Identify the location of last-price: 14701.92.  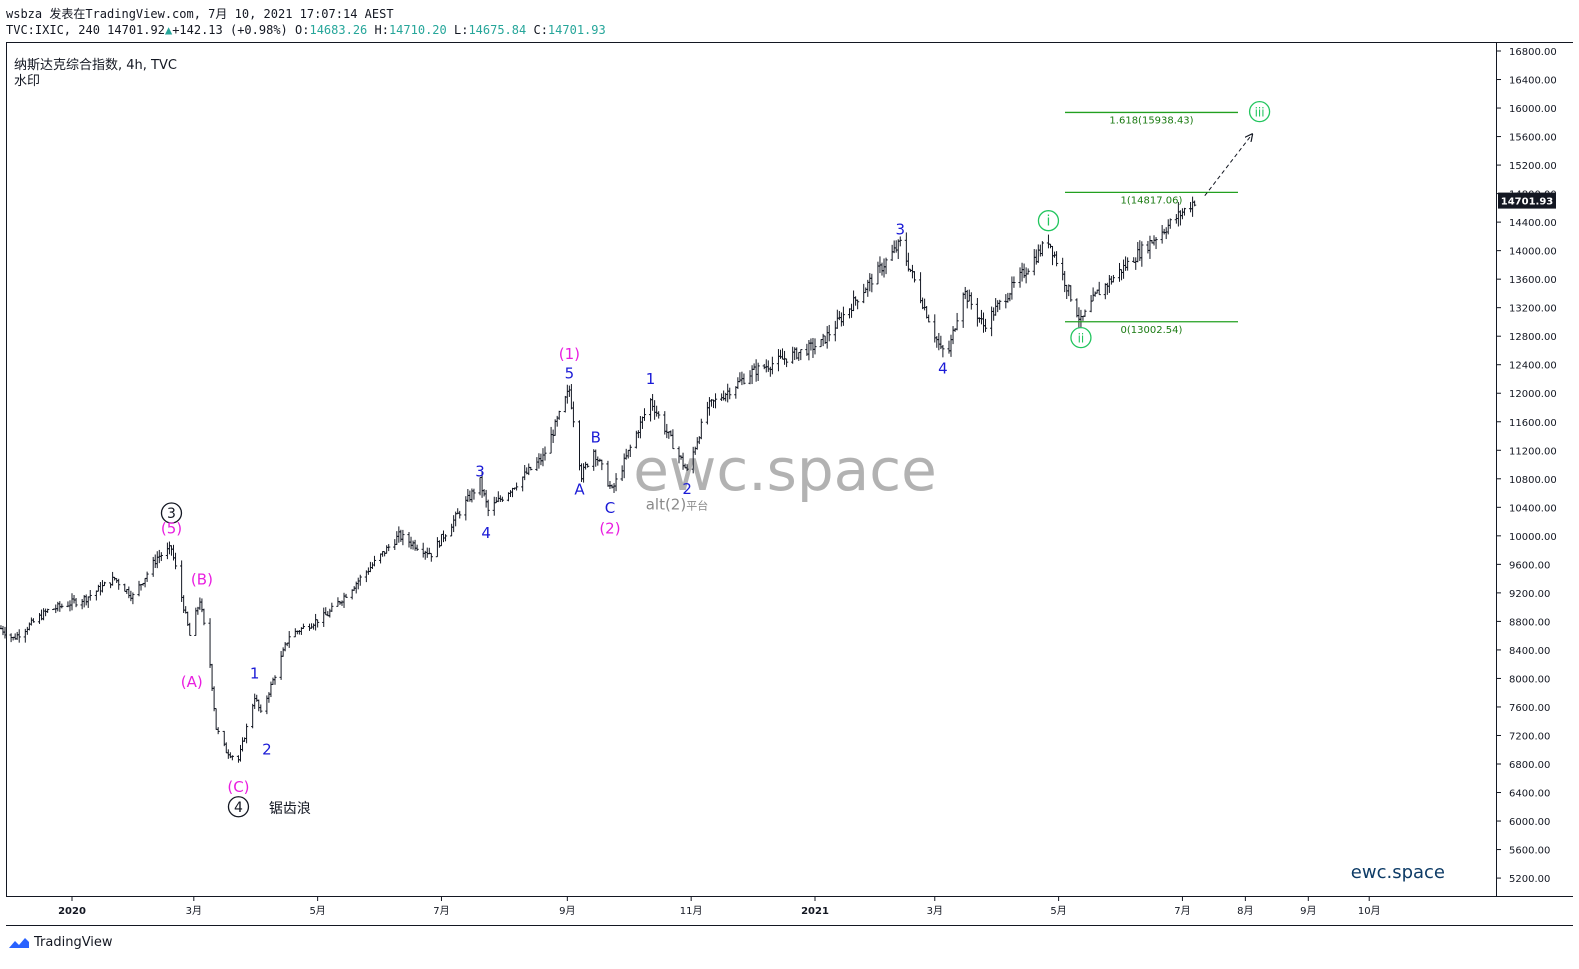
(136, 30).